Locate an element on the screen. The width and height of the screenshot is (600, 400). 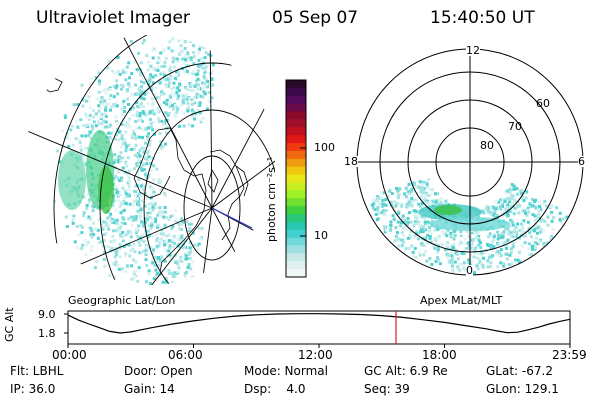
altitude-plot is located at coordinates (317, 329).